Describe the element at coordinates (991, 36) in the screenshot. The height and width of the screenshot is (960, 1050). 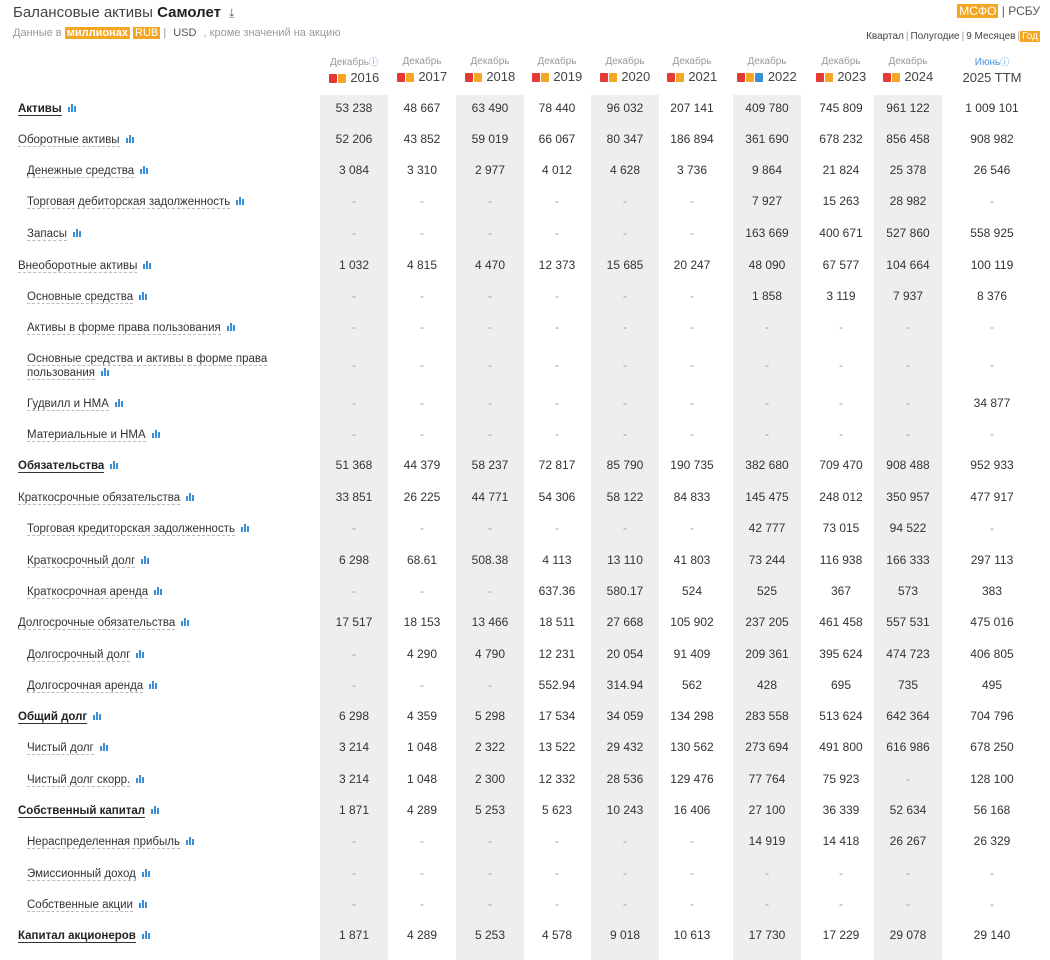
I see `period-9-months: 9 Месяцев` at that location.